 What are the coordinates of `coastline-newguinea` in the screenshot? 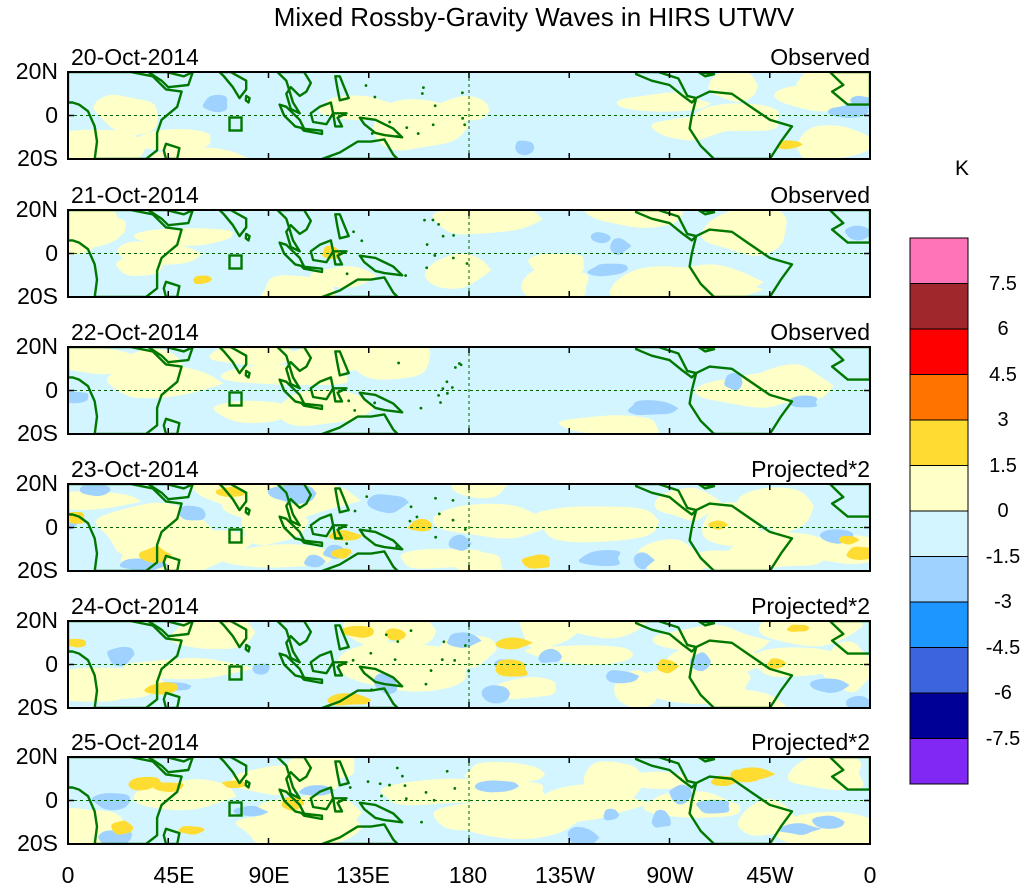 It's located at (381, 127).